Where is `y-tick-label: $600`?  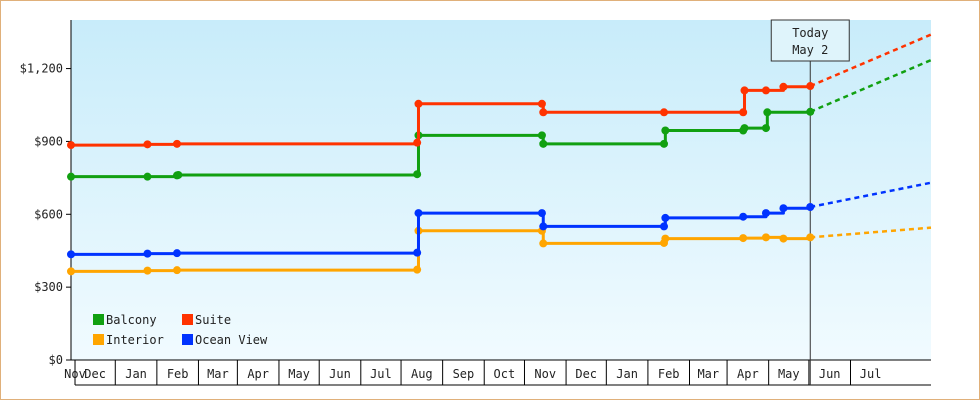
y-tick-label: $600 is located at coordinates (48, 214).